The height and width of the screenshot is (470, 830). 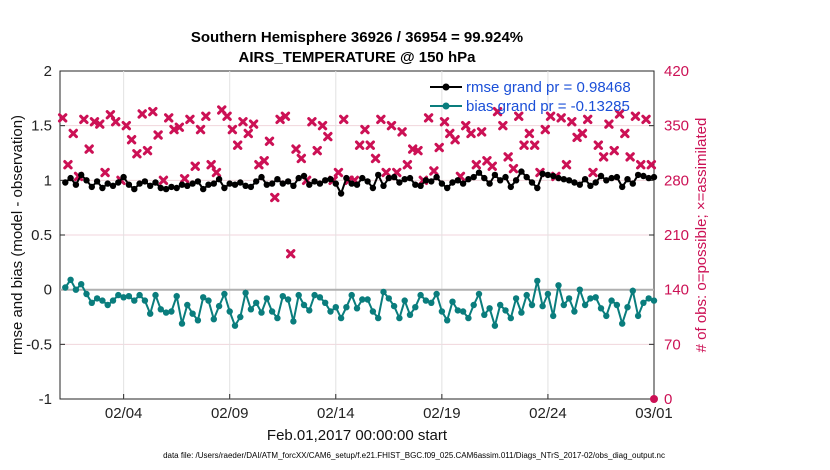 I want to click on legend-bias-label: bias grand pr = -0.13285, so click(x=548, y=106).